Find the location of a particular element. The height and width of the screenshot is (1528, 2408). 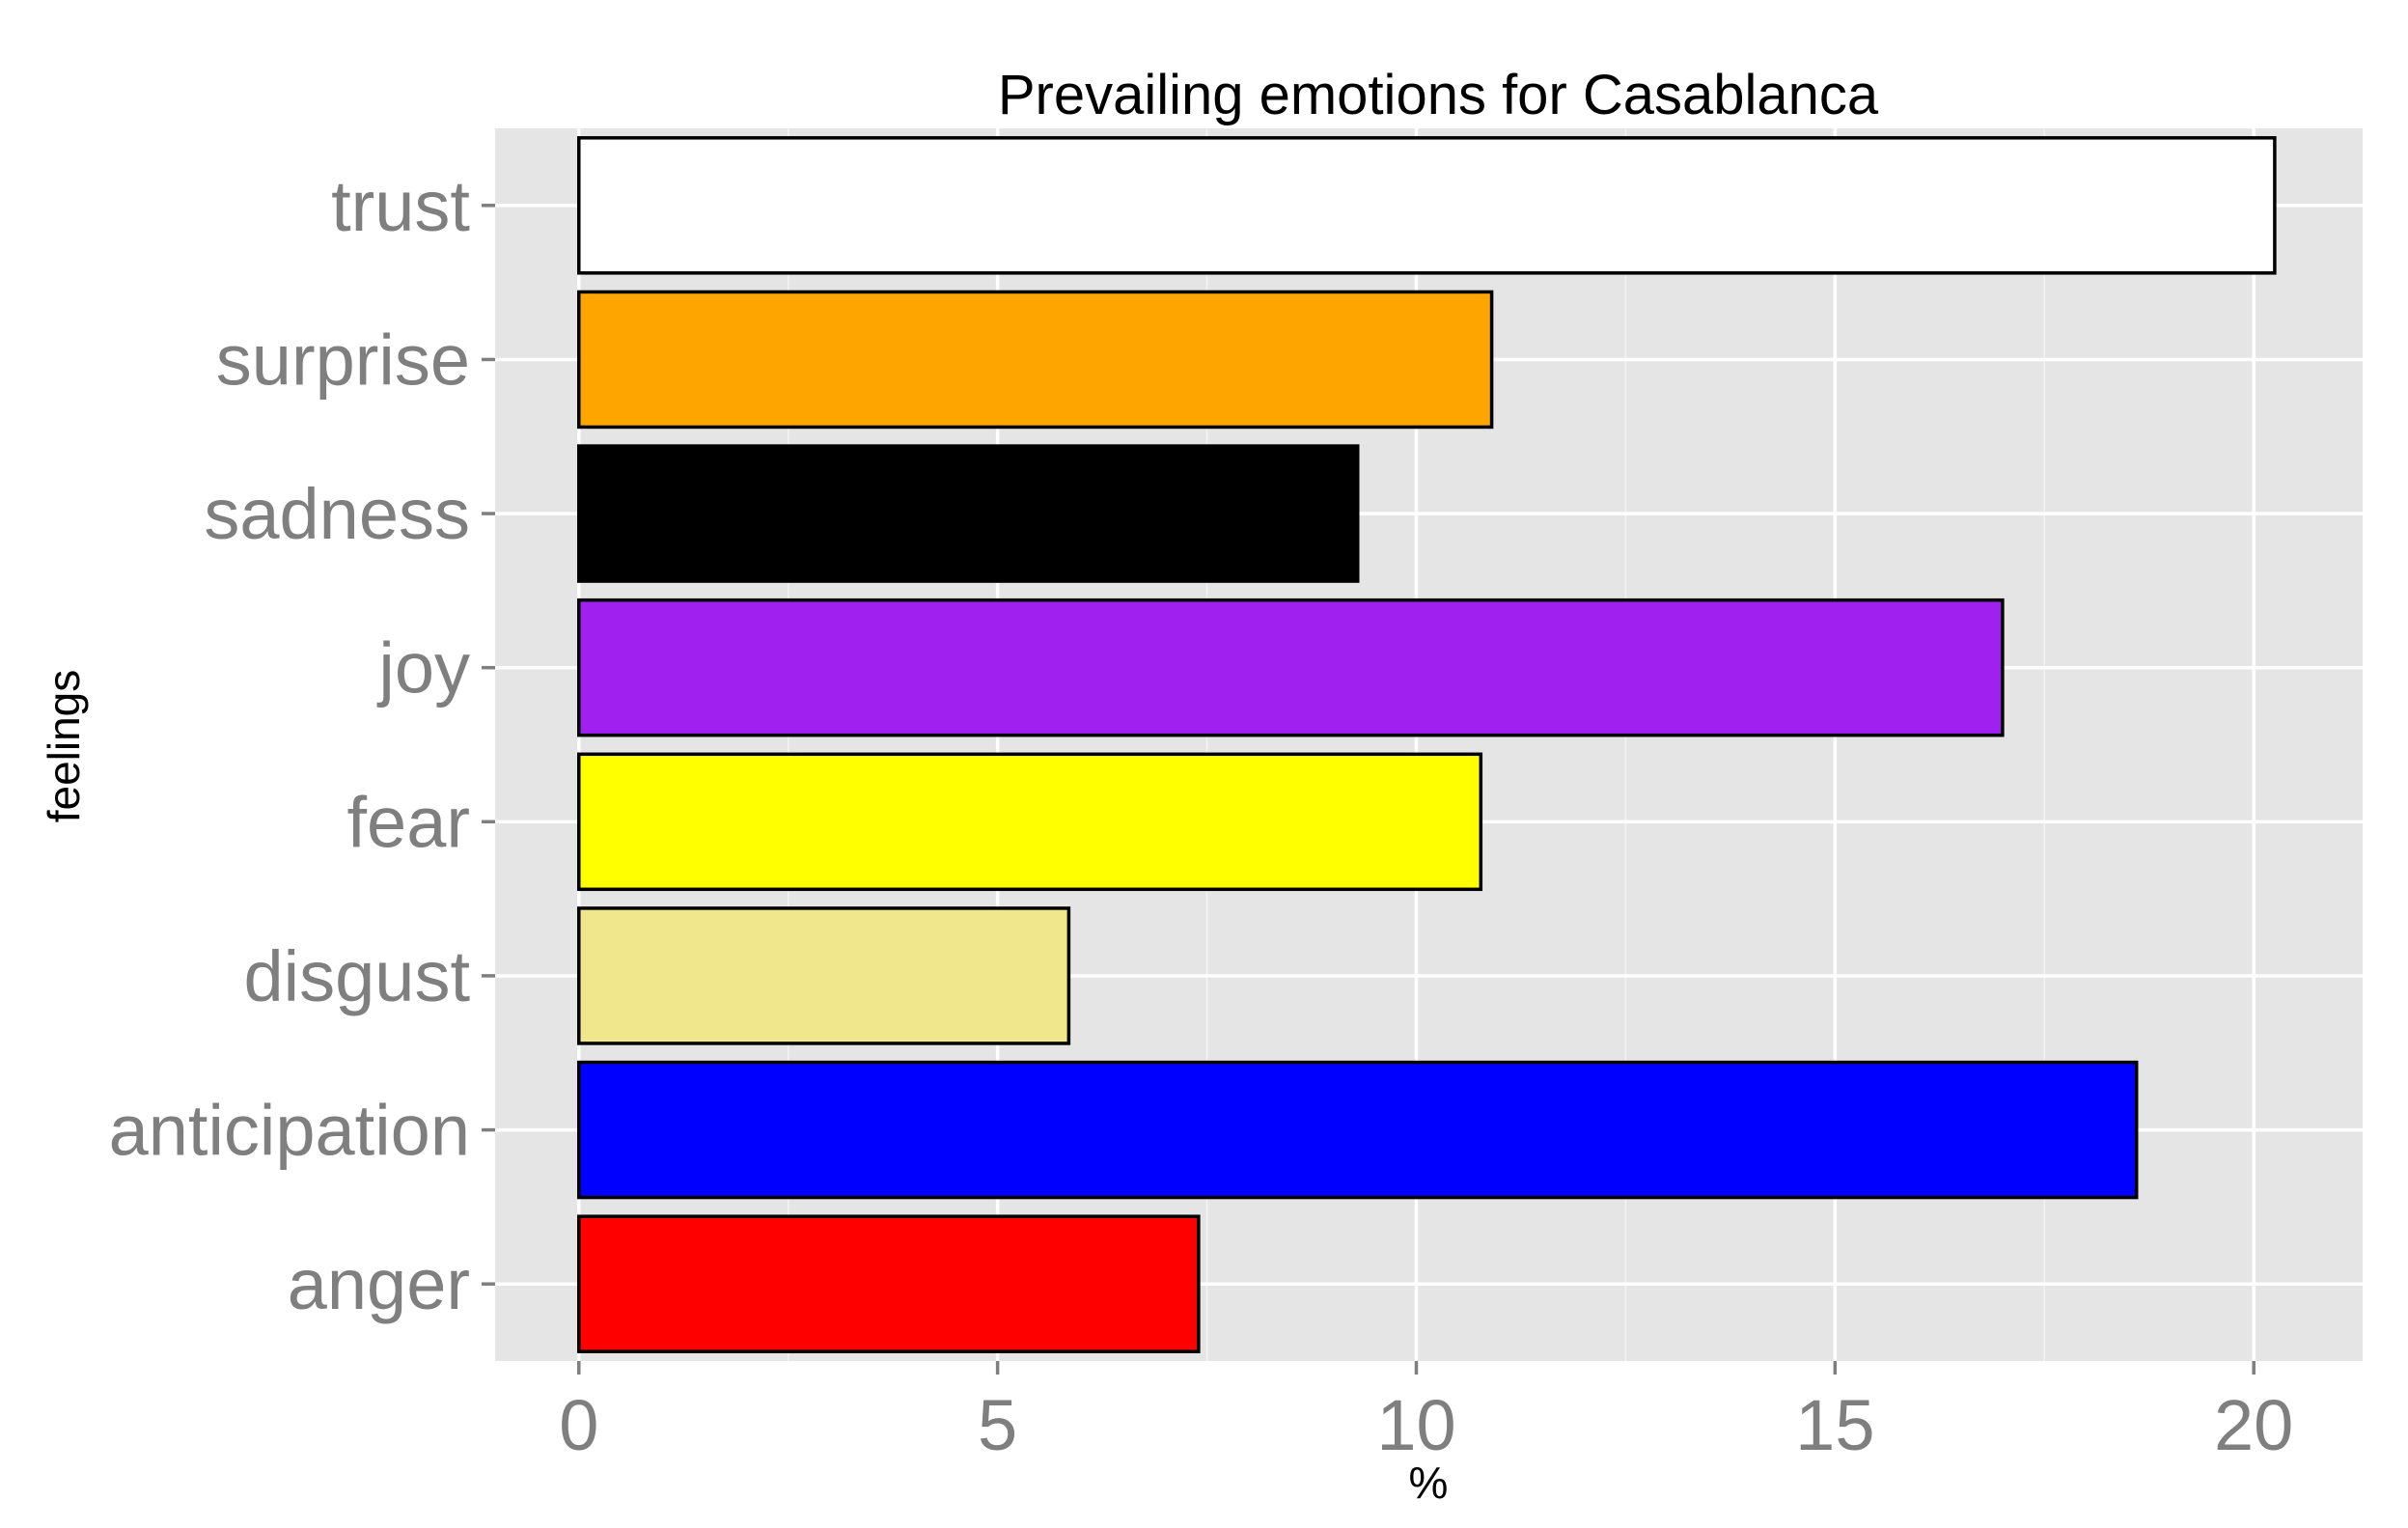

x-tick-label-20: 20 is located at coordinates (2253, 1425).